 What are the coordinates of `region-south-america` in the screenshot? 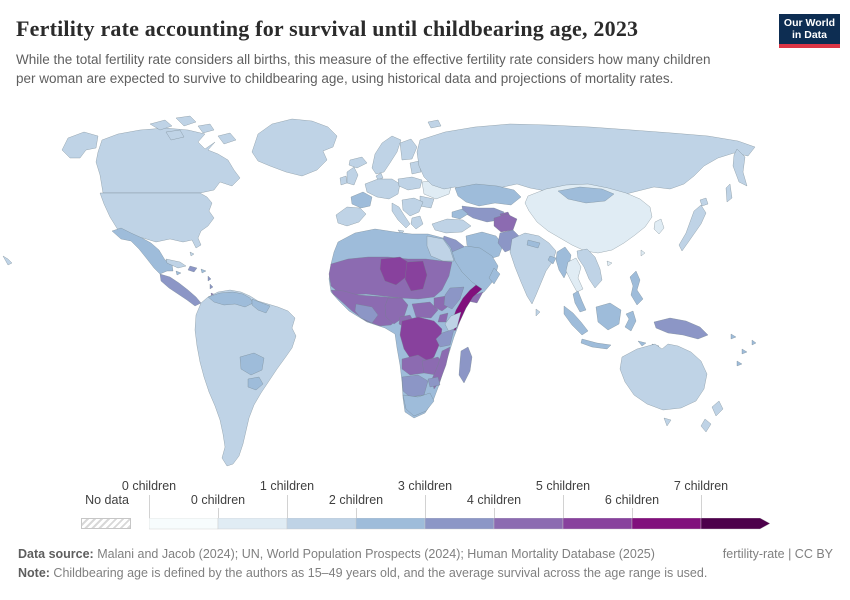 It's located at (245, 378).